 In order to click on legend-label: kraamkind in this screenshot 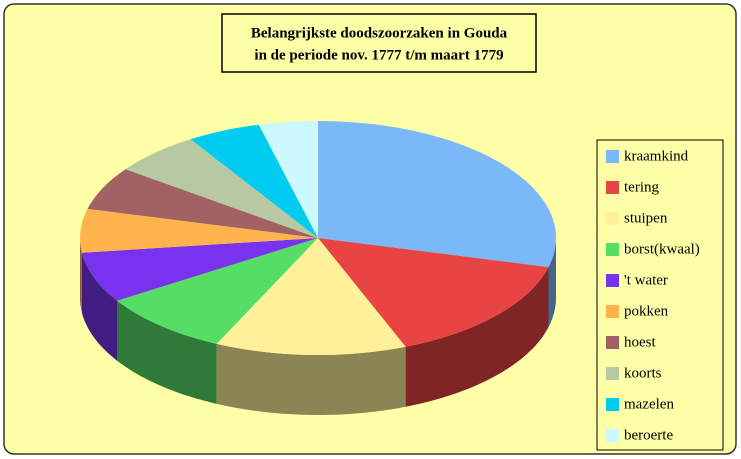, I will do `click(656, 156)`.